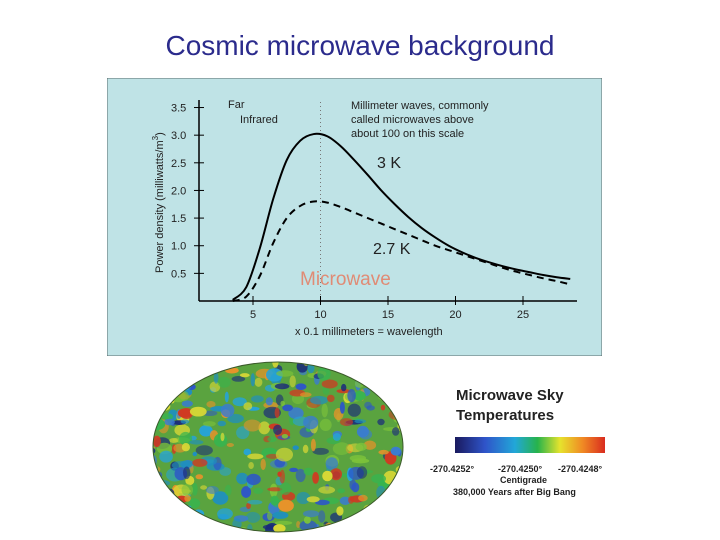 This screenshot has height=540, width=720. What do you see at coordinates (407, 134) in the screenshot?
I see `annotation-mm-line3: about 100 on this scale` at bounding box center [407, 134].